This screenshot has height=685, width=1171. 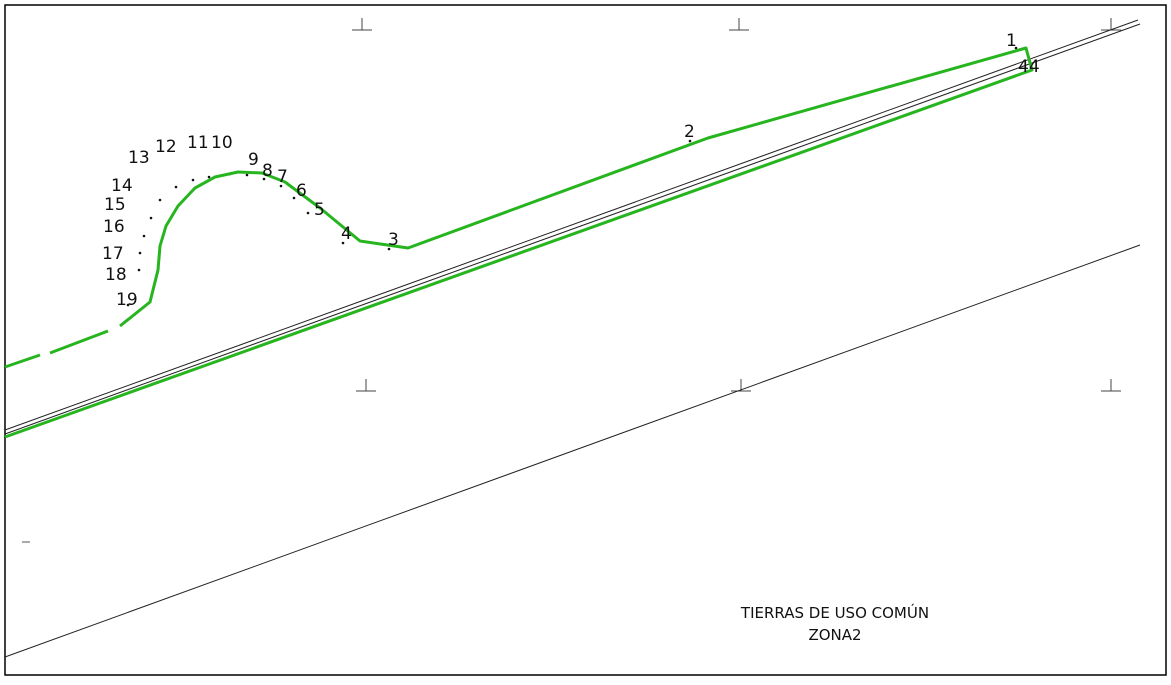 What do you see at coordinates (1029, 67) in the screenshot?
I see `vertex-label-44: 44` at bounding box center [1029, 67].